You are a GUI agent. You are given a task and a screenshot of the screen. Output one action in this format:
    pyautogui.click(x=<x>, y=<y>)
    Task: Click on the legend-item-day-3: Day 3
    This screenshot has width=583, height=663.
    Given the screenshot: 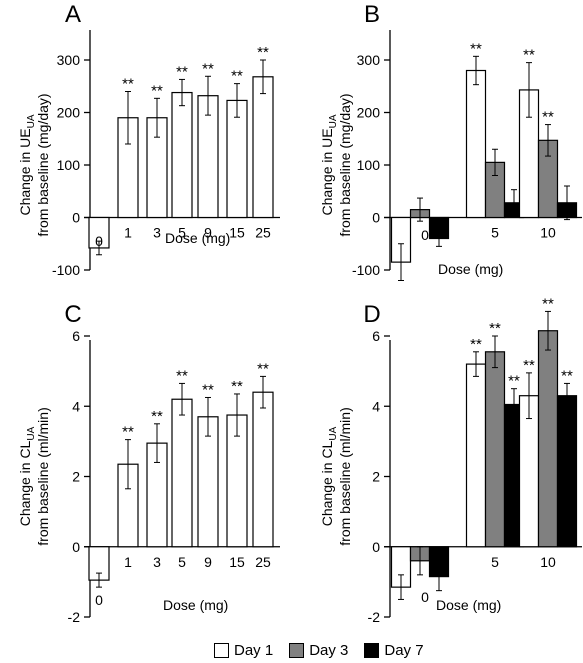 What is the action you would take?
    pyautogui.click(x=318, y=650)
    